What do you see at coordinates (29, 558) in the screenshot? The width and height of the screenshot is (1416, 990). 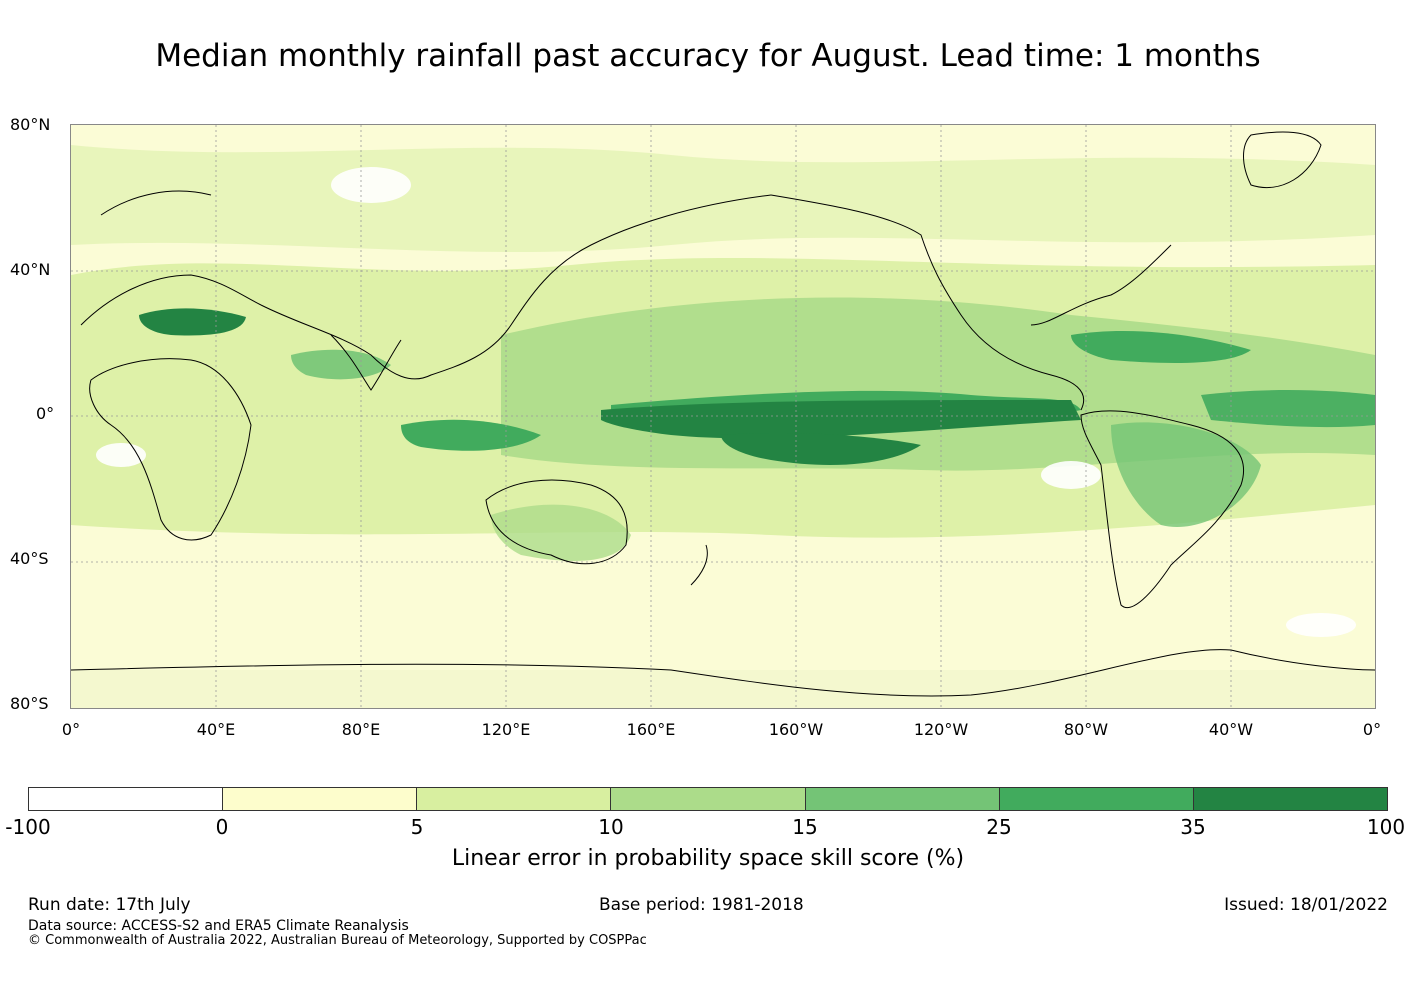 I see `lat-label-40s: 40°S` at bounding box center [29, 558].